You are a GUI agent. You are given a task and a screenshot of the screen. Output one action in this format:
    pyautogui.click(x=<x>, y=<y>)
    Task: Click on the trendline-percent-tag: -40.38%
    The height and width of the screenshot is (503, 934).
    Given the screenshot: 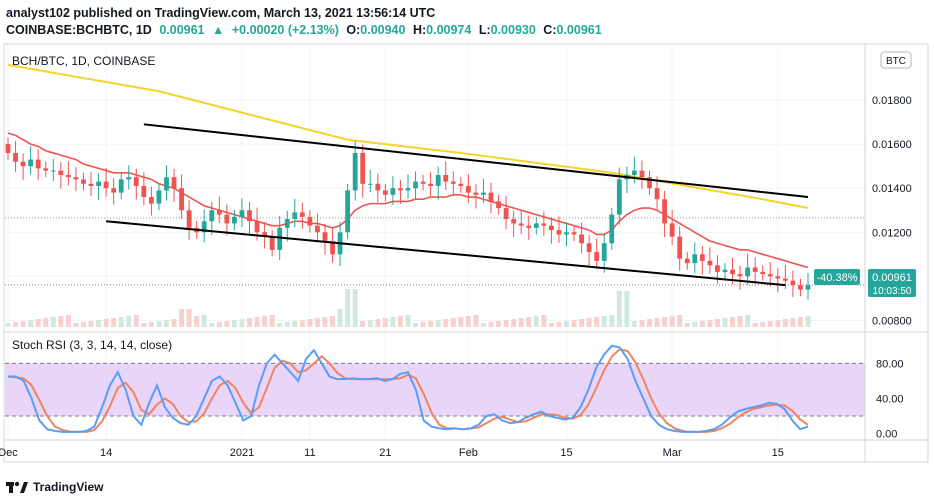 What is the action you would take?
    pyautogui.click(x=837, y=277)
    